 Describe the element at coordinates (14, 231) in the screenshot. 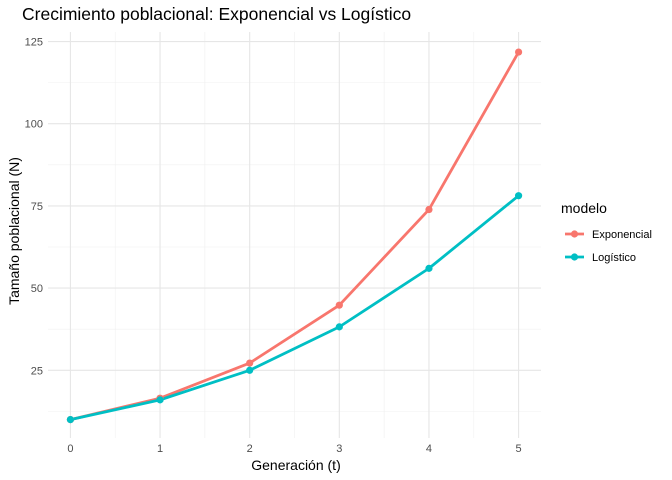

I see `y-axis-title: Tamaño poblacional (N)` at that location.